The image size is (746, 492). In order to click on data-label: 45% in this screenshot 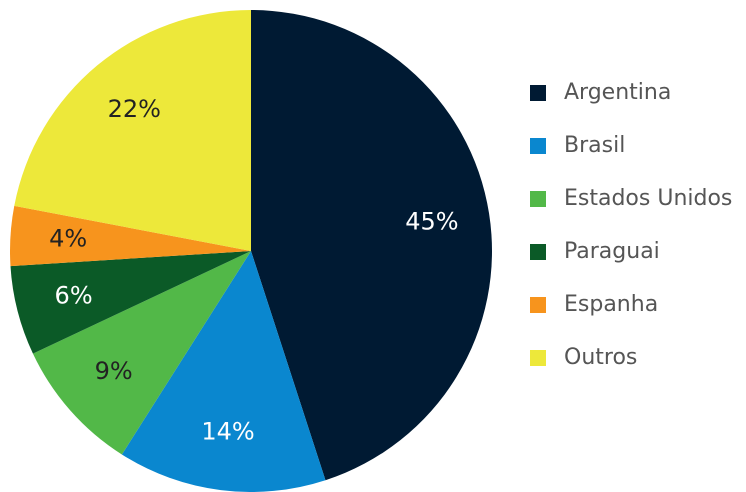, I will do `click(431, 221)`.